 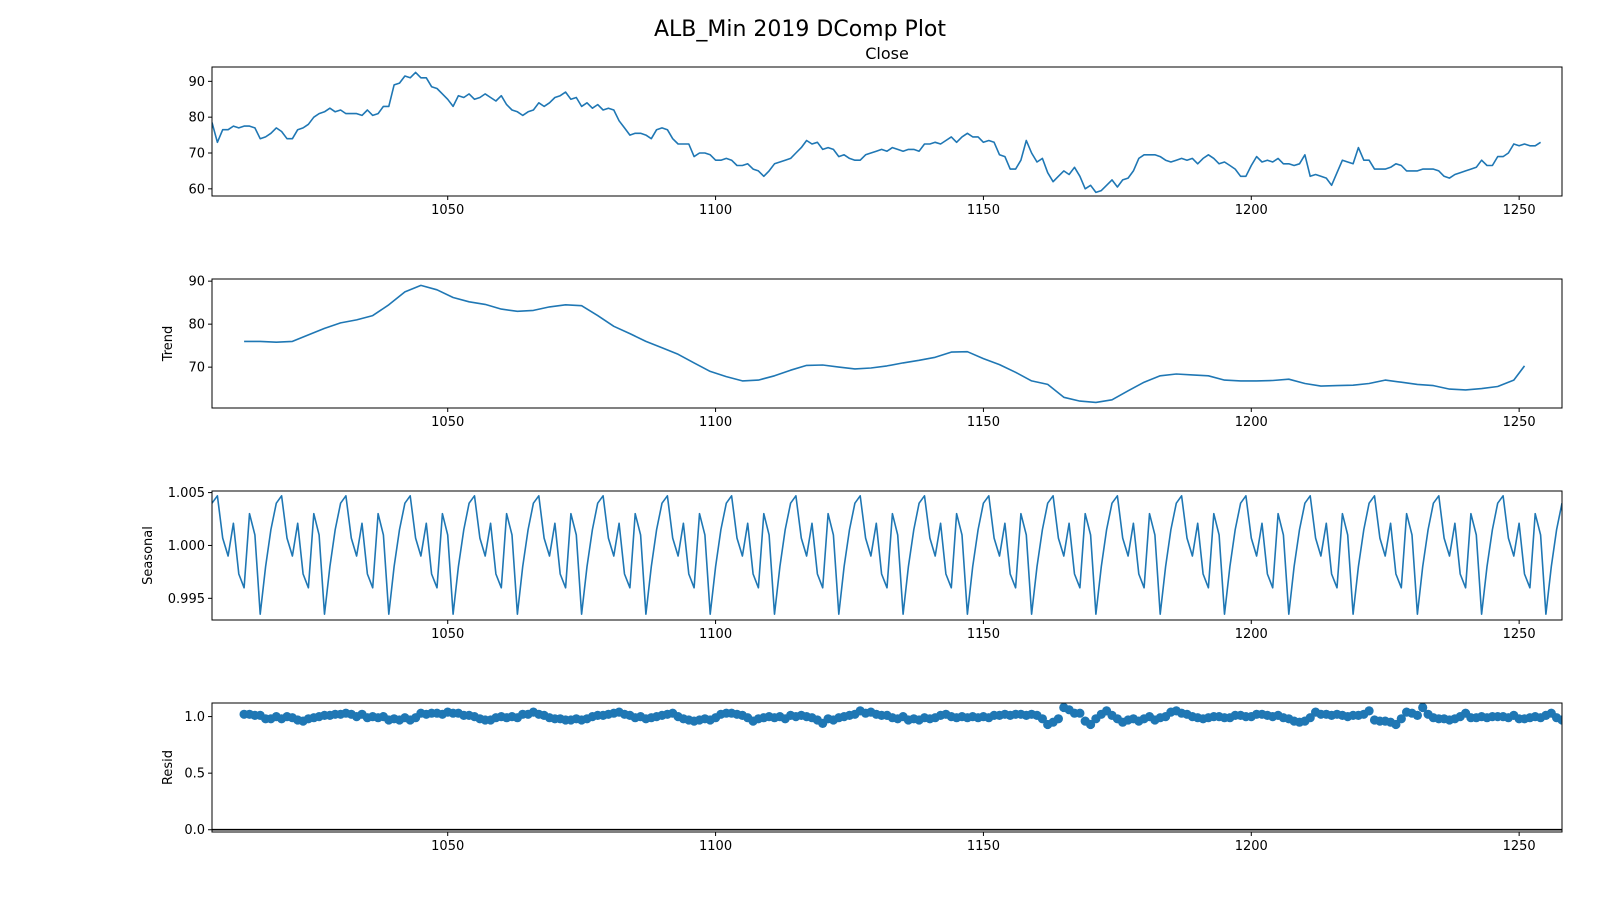 I want to click on trend-line, so click(x=885, y=344).